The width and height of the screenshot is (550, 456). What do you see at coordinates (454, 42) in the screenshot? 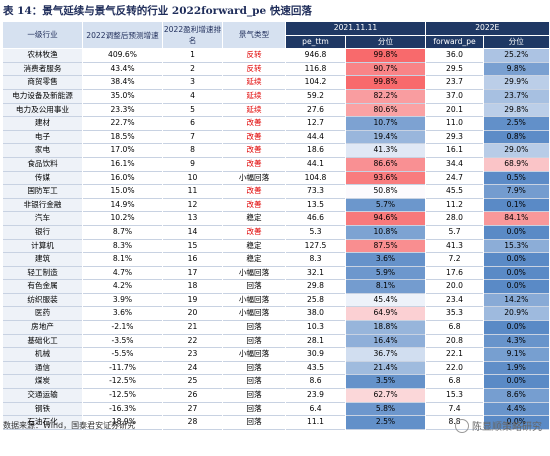
I see `header-cell: forward_pe` at bounding box center [454, 42].